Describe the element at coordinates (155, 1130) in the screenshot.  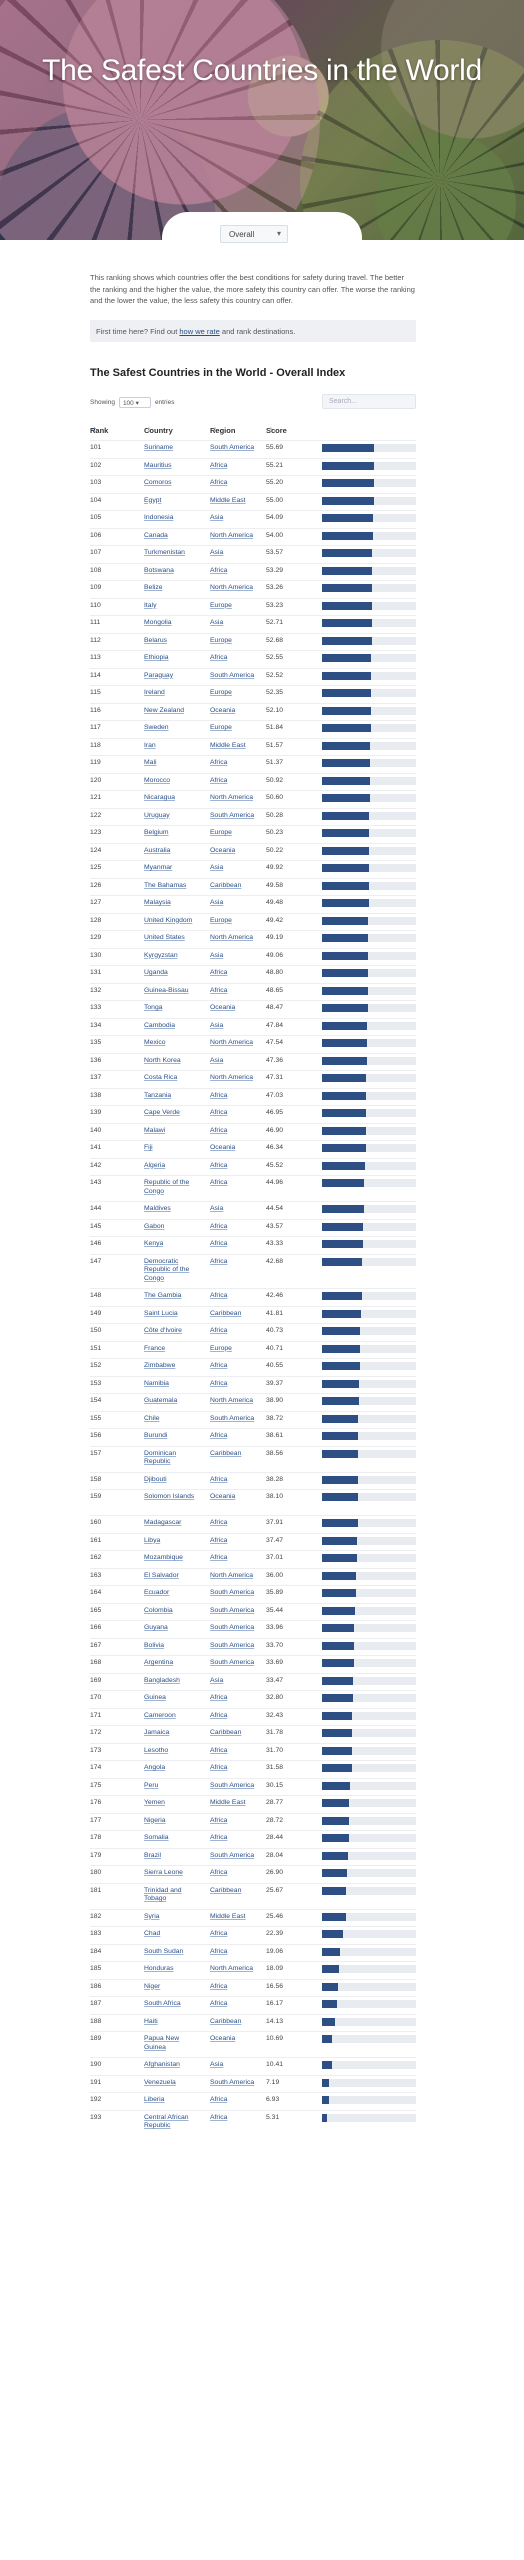
I see `country-link: Malawi` at that location.